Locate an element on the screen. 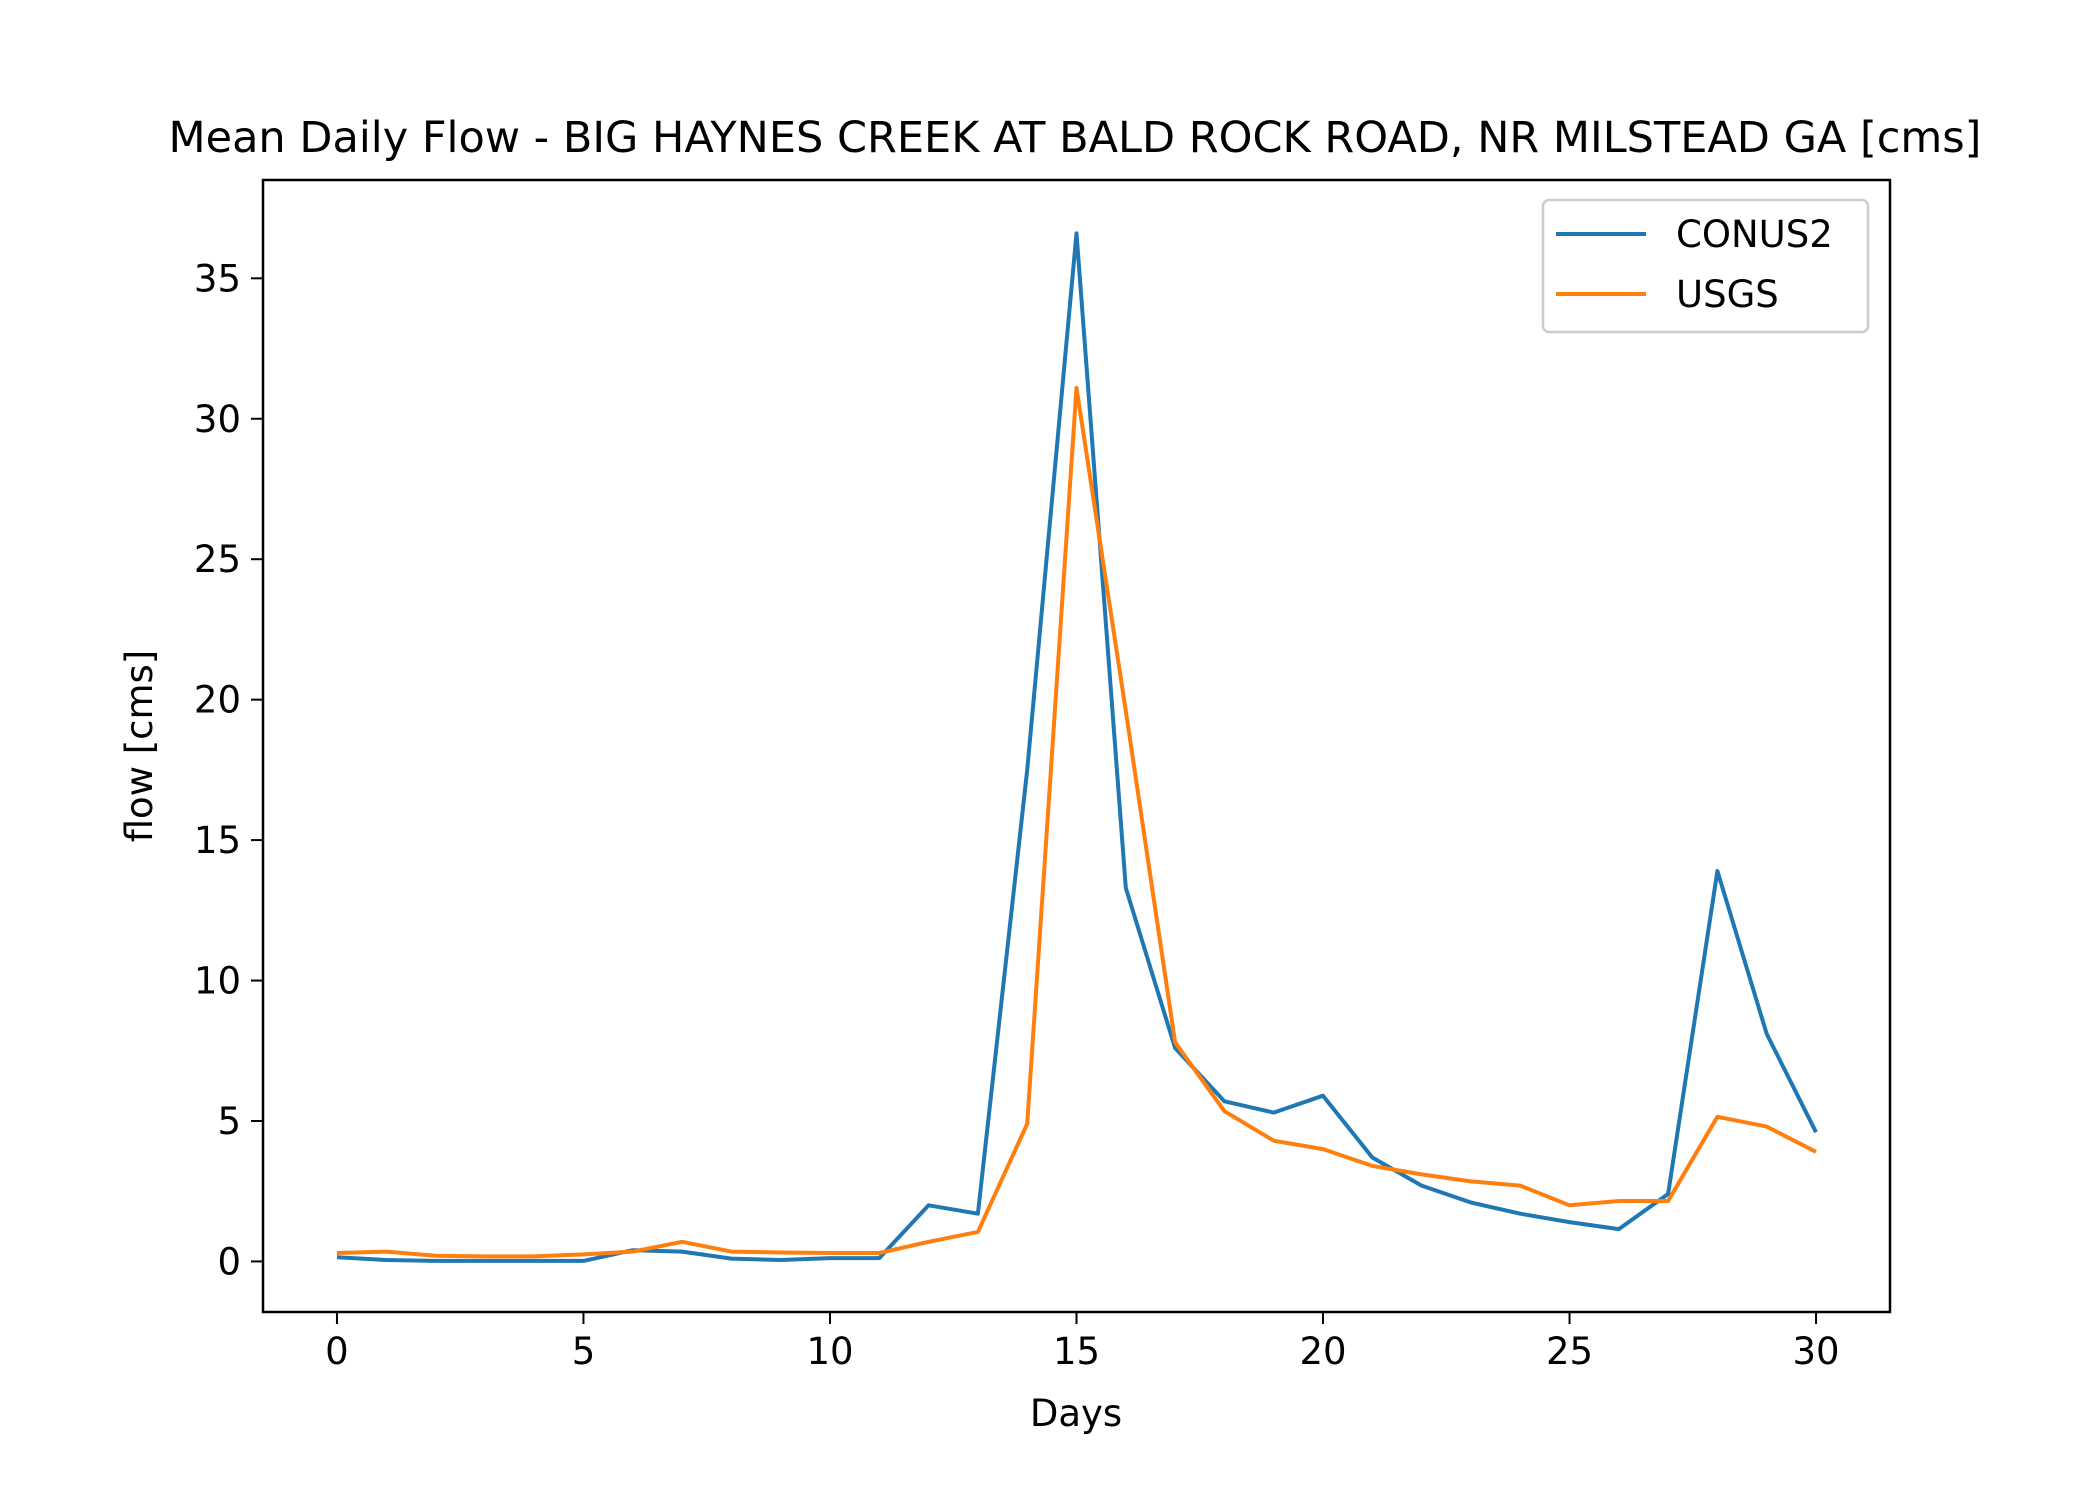  y-tick-label: 20 is located at coordinates (217, 700).